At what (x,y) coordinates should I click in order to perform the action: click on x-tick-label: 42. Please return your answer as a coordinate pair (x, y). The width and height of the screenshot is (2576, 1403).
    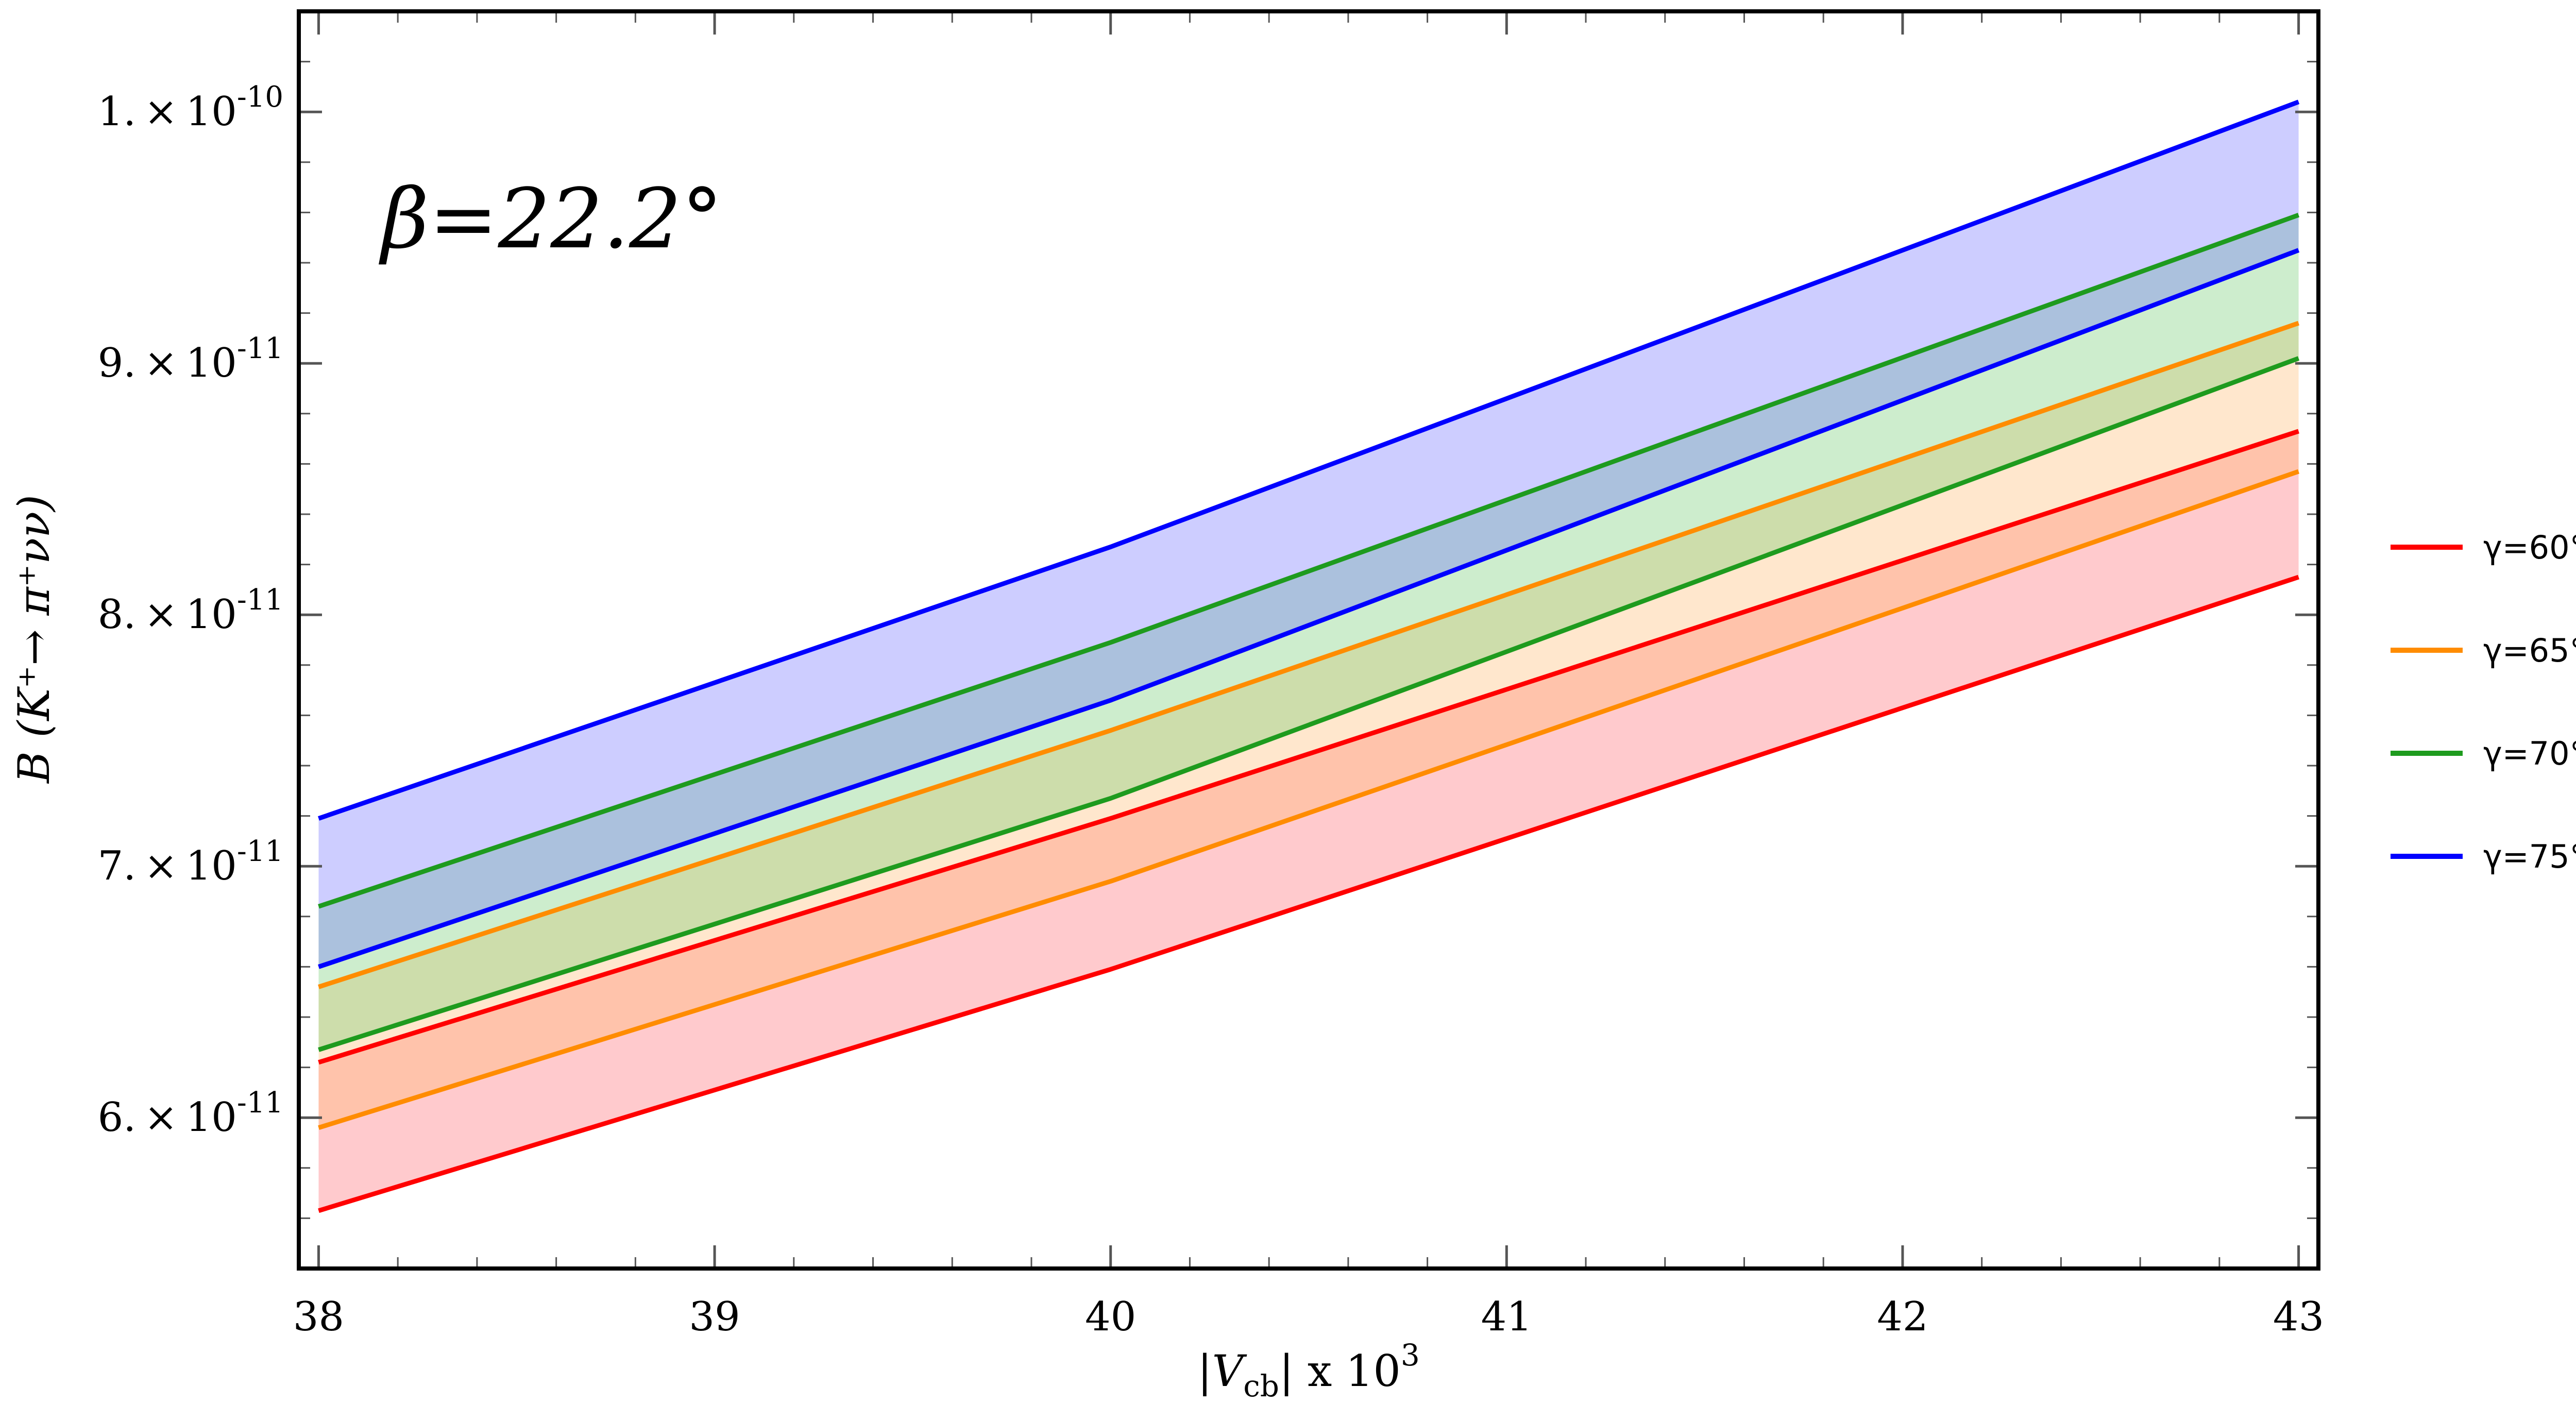
    Looking at the image, I should click on (1902, 1317).